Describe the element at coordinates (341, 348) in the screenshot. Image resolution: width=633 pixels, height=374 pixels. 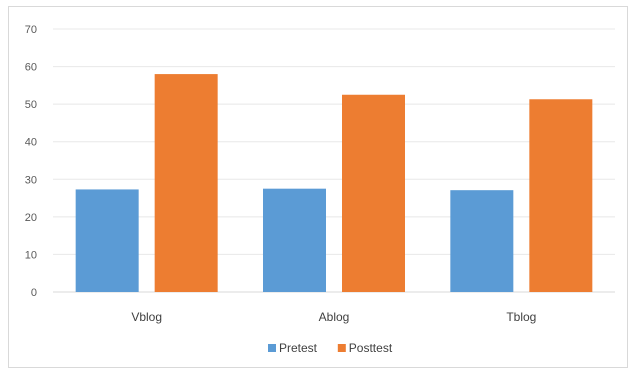
I see `legend-swatch-posttest` at that location.